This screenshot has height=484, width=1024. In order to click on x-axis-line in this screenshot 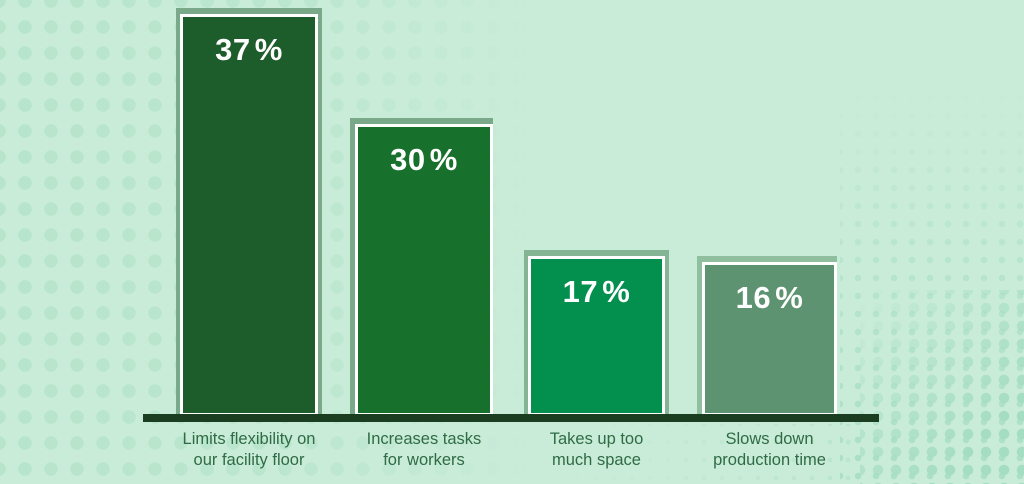, I will do `click(511, 418)`.